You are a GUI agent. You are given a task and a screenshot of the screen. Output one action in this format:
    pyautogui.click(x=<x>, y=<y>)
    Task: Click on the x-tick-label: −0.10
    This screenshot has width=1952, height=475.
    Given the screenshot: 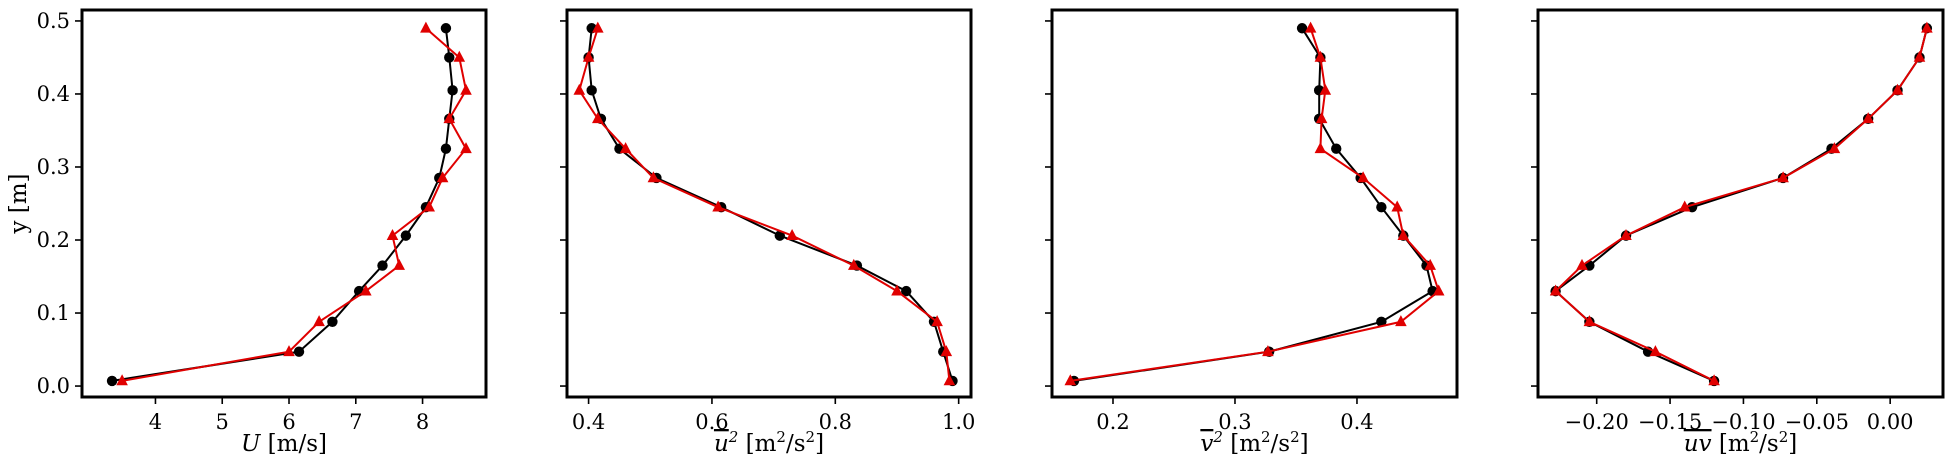 What is the action you would take?
    pyautogui.click(x=1743, y=422)
    